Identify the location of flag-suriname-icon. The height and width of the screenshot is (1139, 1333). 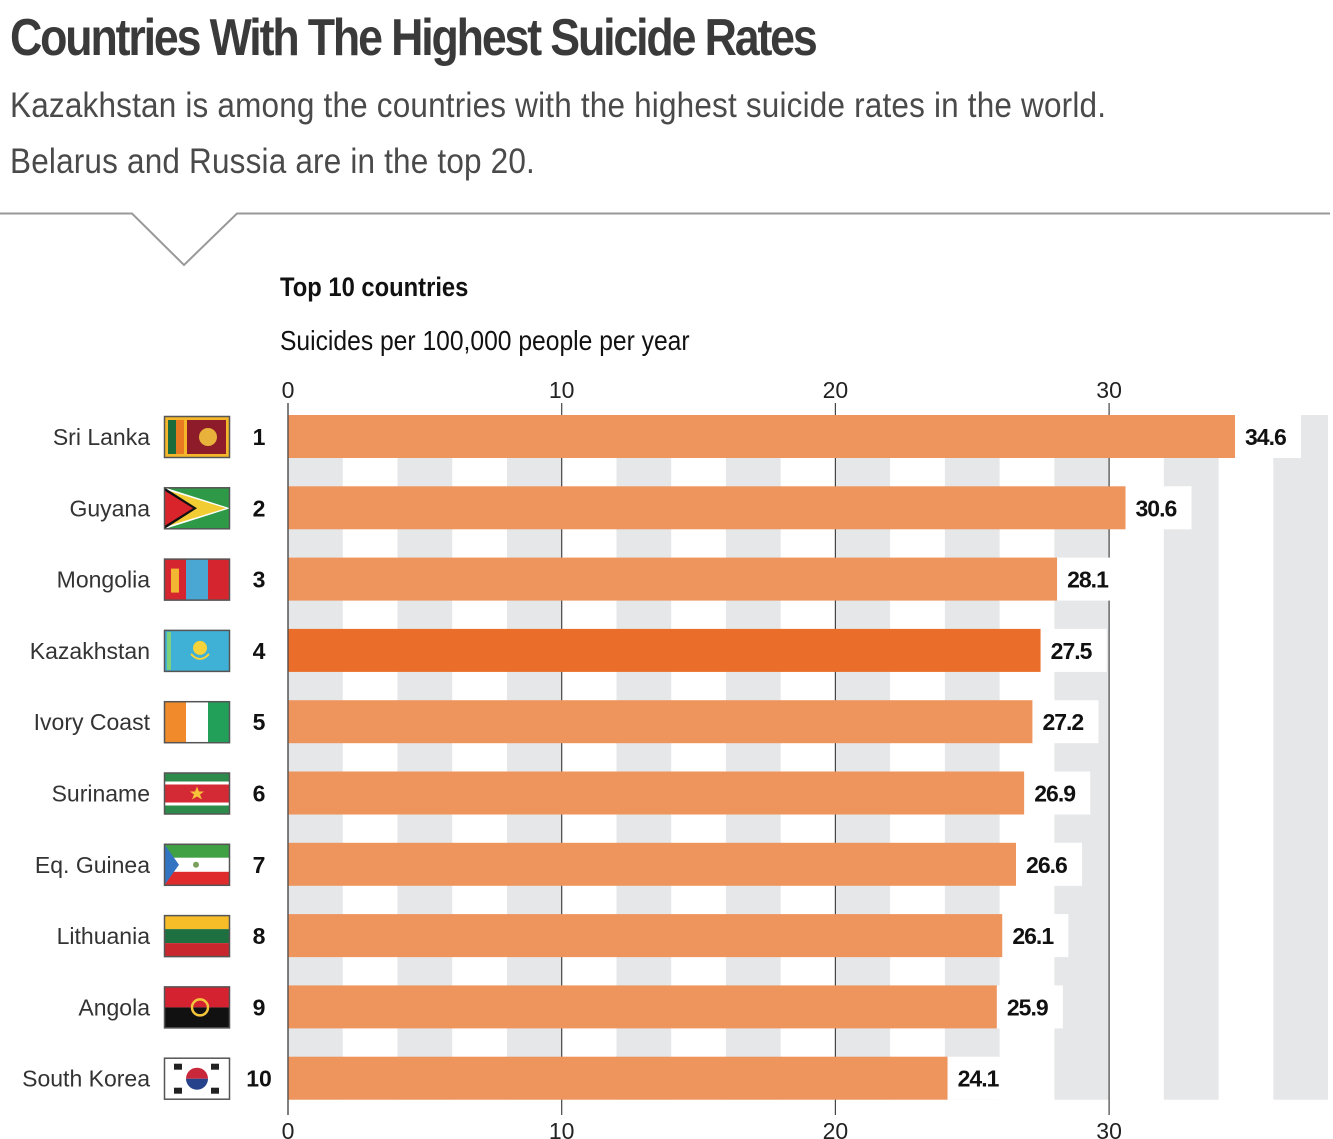
(197, 793).